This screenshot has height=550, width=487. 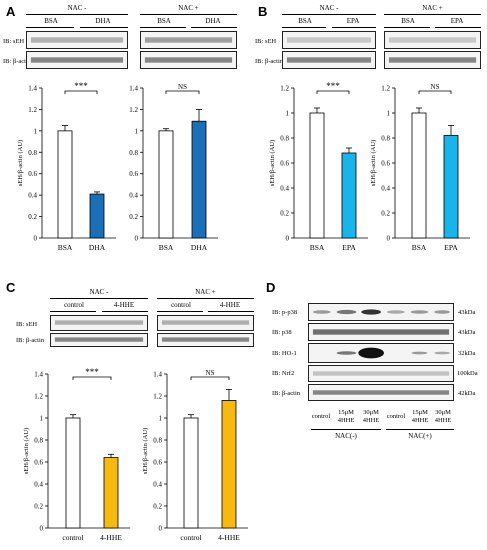 I want to click on x-tick-label: DHA, so click(x=97, y=247).